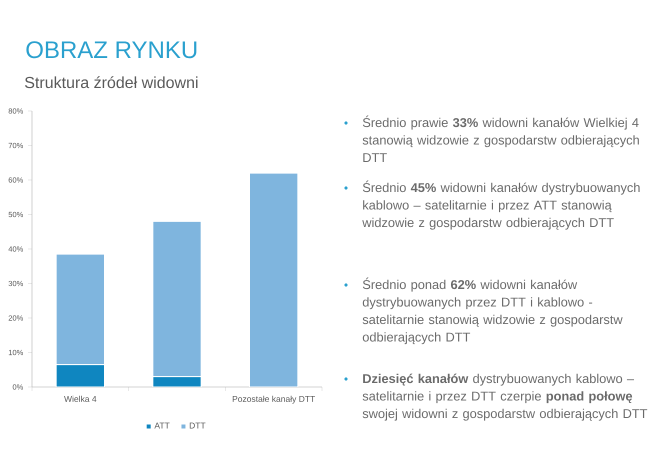  Describe the element at coordinates (505, 397) in the screenshot. I see `text: Dziesięć kanałów dystrybuowanych kablowo – satelitarnie i przez DTT czerpie ponad połowę swojej widowni z gospodarstw odbierających DTT` at that location.